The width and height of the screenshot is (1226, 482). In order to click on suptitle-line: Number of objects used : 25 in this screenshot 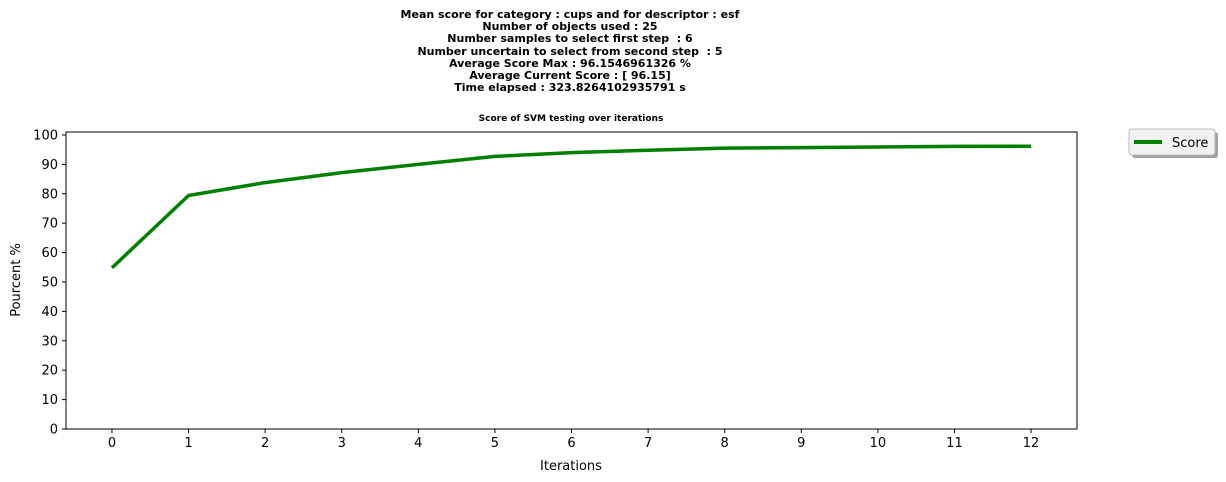, I will do `click(570, 27)`.